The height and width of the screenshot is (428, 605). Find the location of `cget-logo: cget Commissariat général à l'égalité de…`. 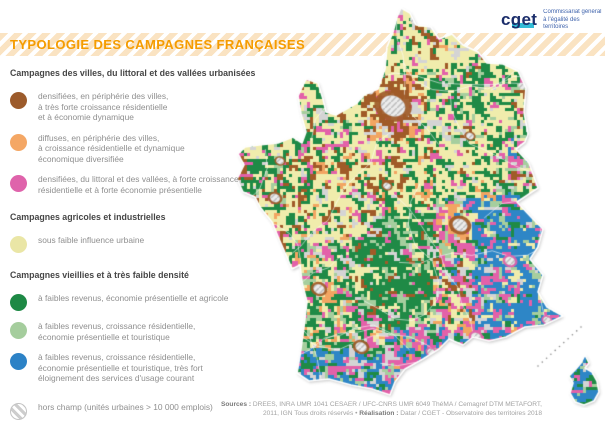

cget-logo: cget Commissariat général à l'égalité de… is located at coordinates (553, 20).